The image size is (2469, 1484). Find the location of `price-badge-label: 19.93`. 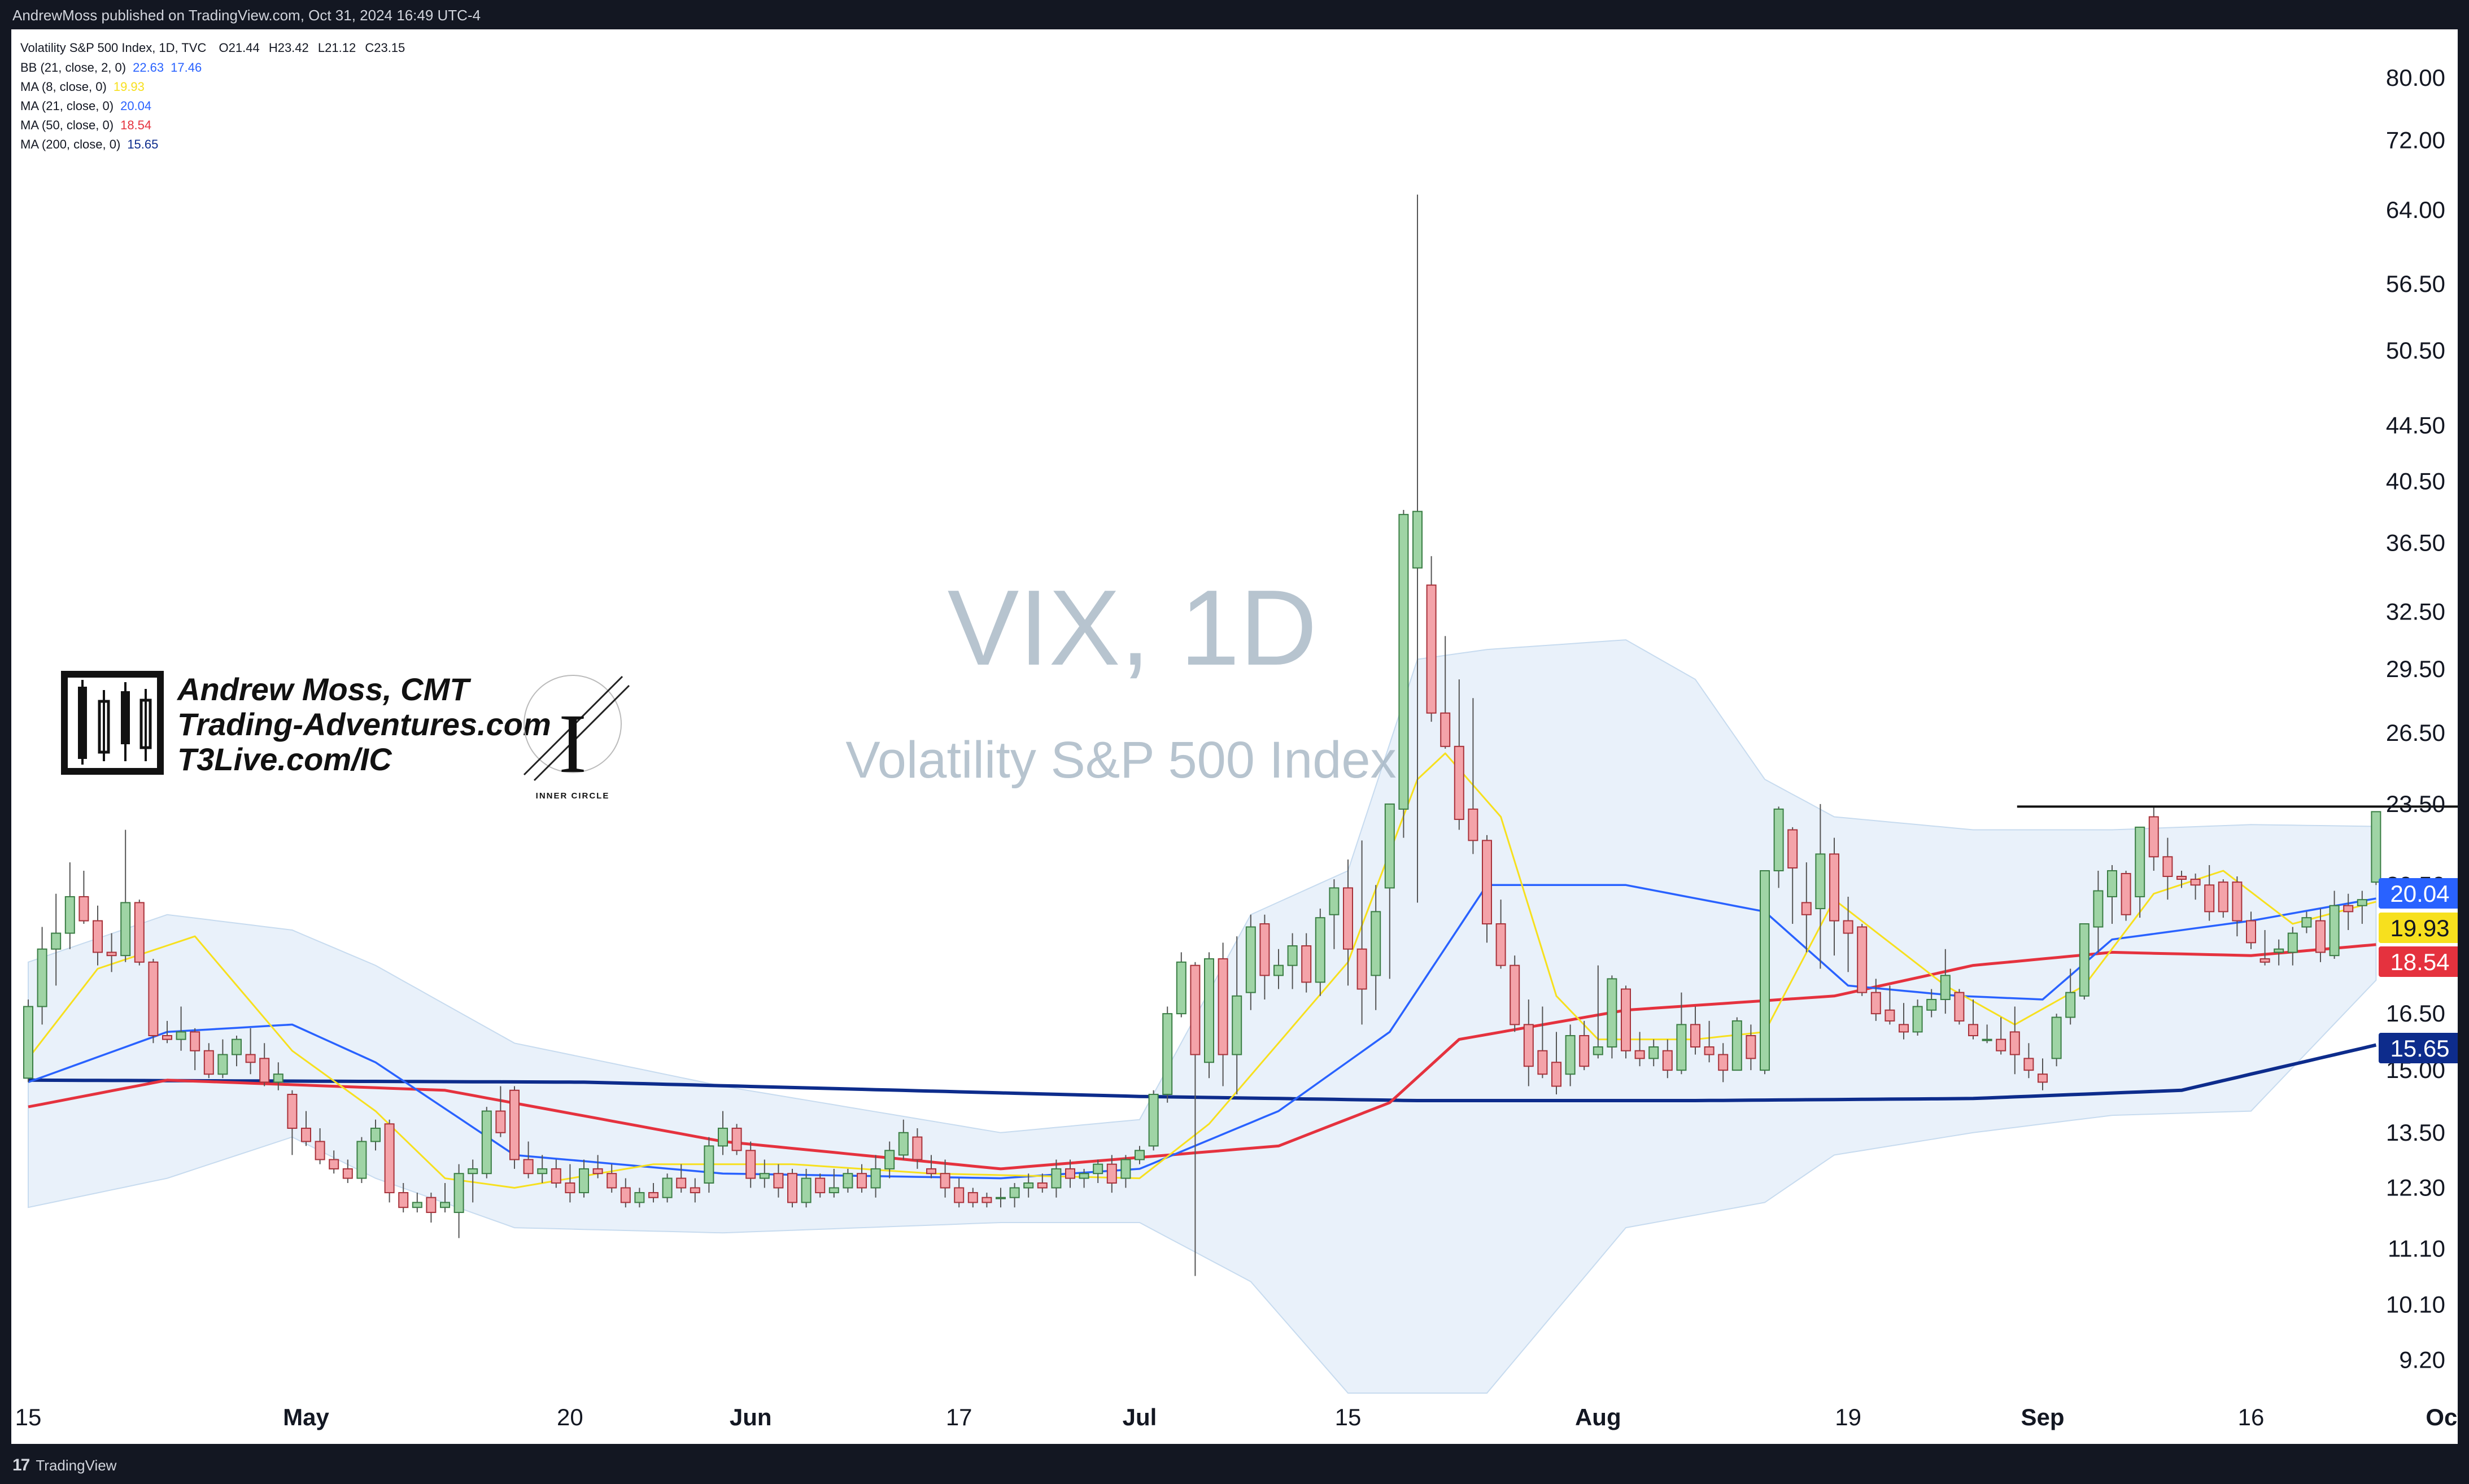

price-badge-label: 19.93 is located at coordinates (2419, 928).